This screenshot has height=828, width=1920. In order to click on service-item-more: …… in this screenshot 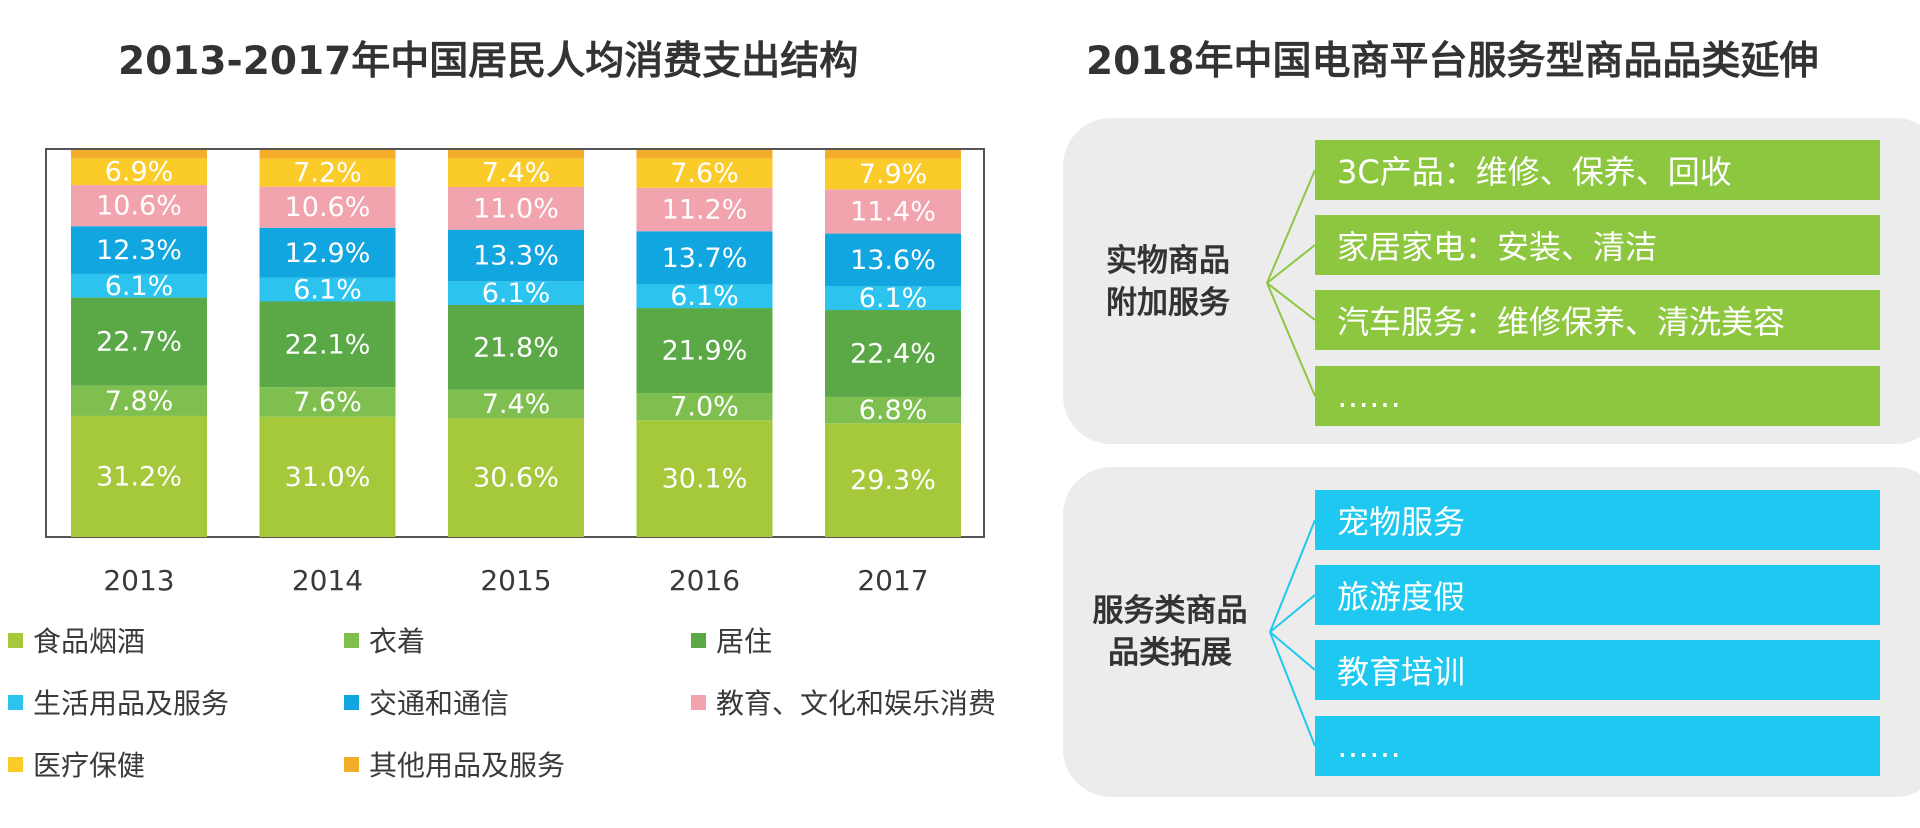, I will do `click(1597, 746)`.